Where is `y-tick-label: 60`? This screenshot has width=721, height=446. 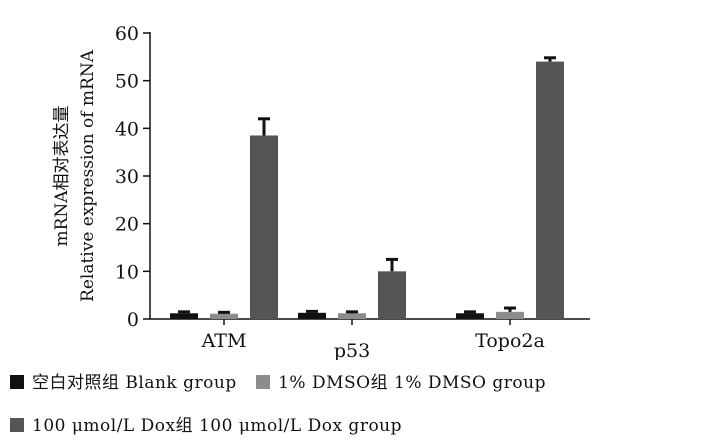
y-tick-label: 60 is located at coordinates (127, 34).